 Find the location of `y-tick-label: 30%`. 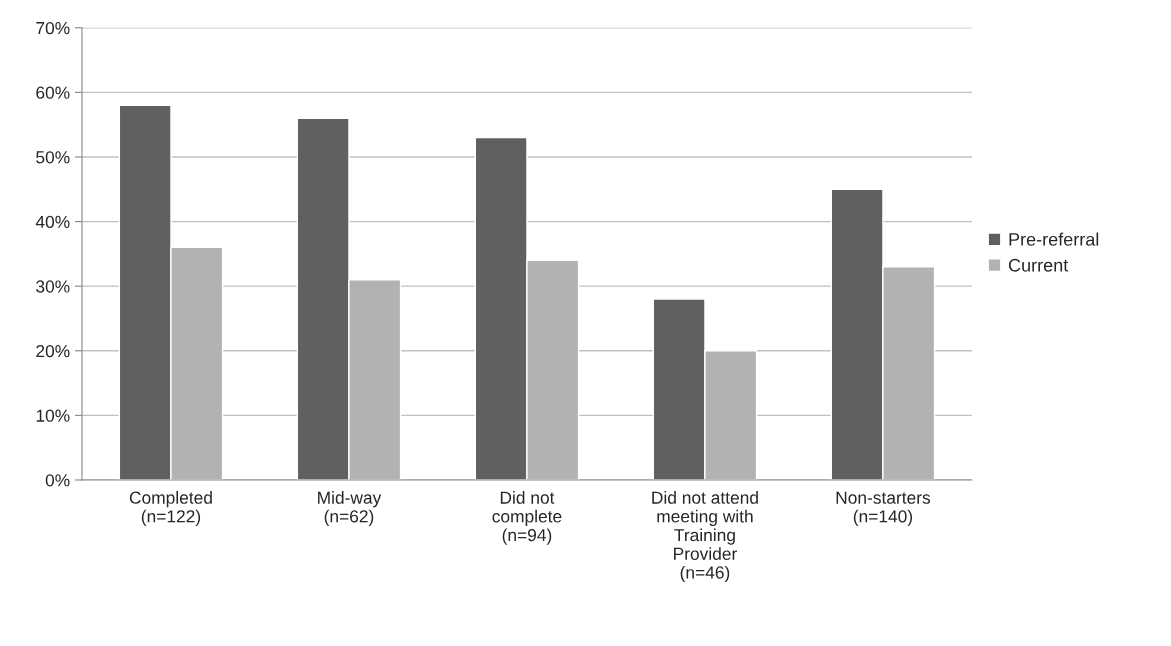

y-tick-label: 30% is located at coordinates (53, 286).